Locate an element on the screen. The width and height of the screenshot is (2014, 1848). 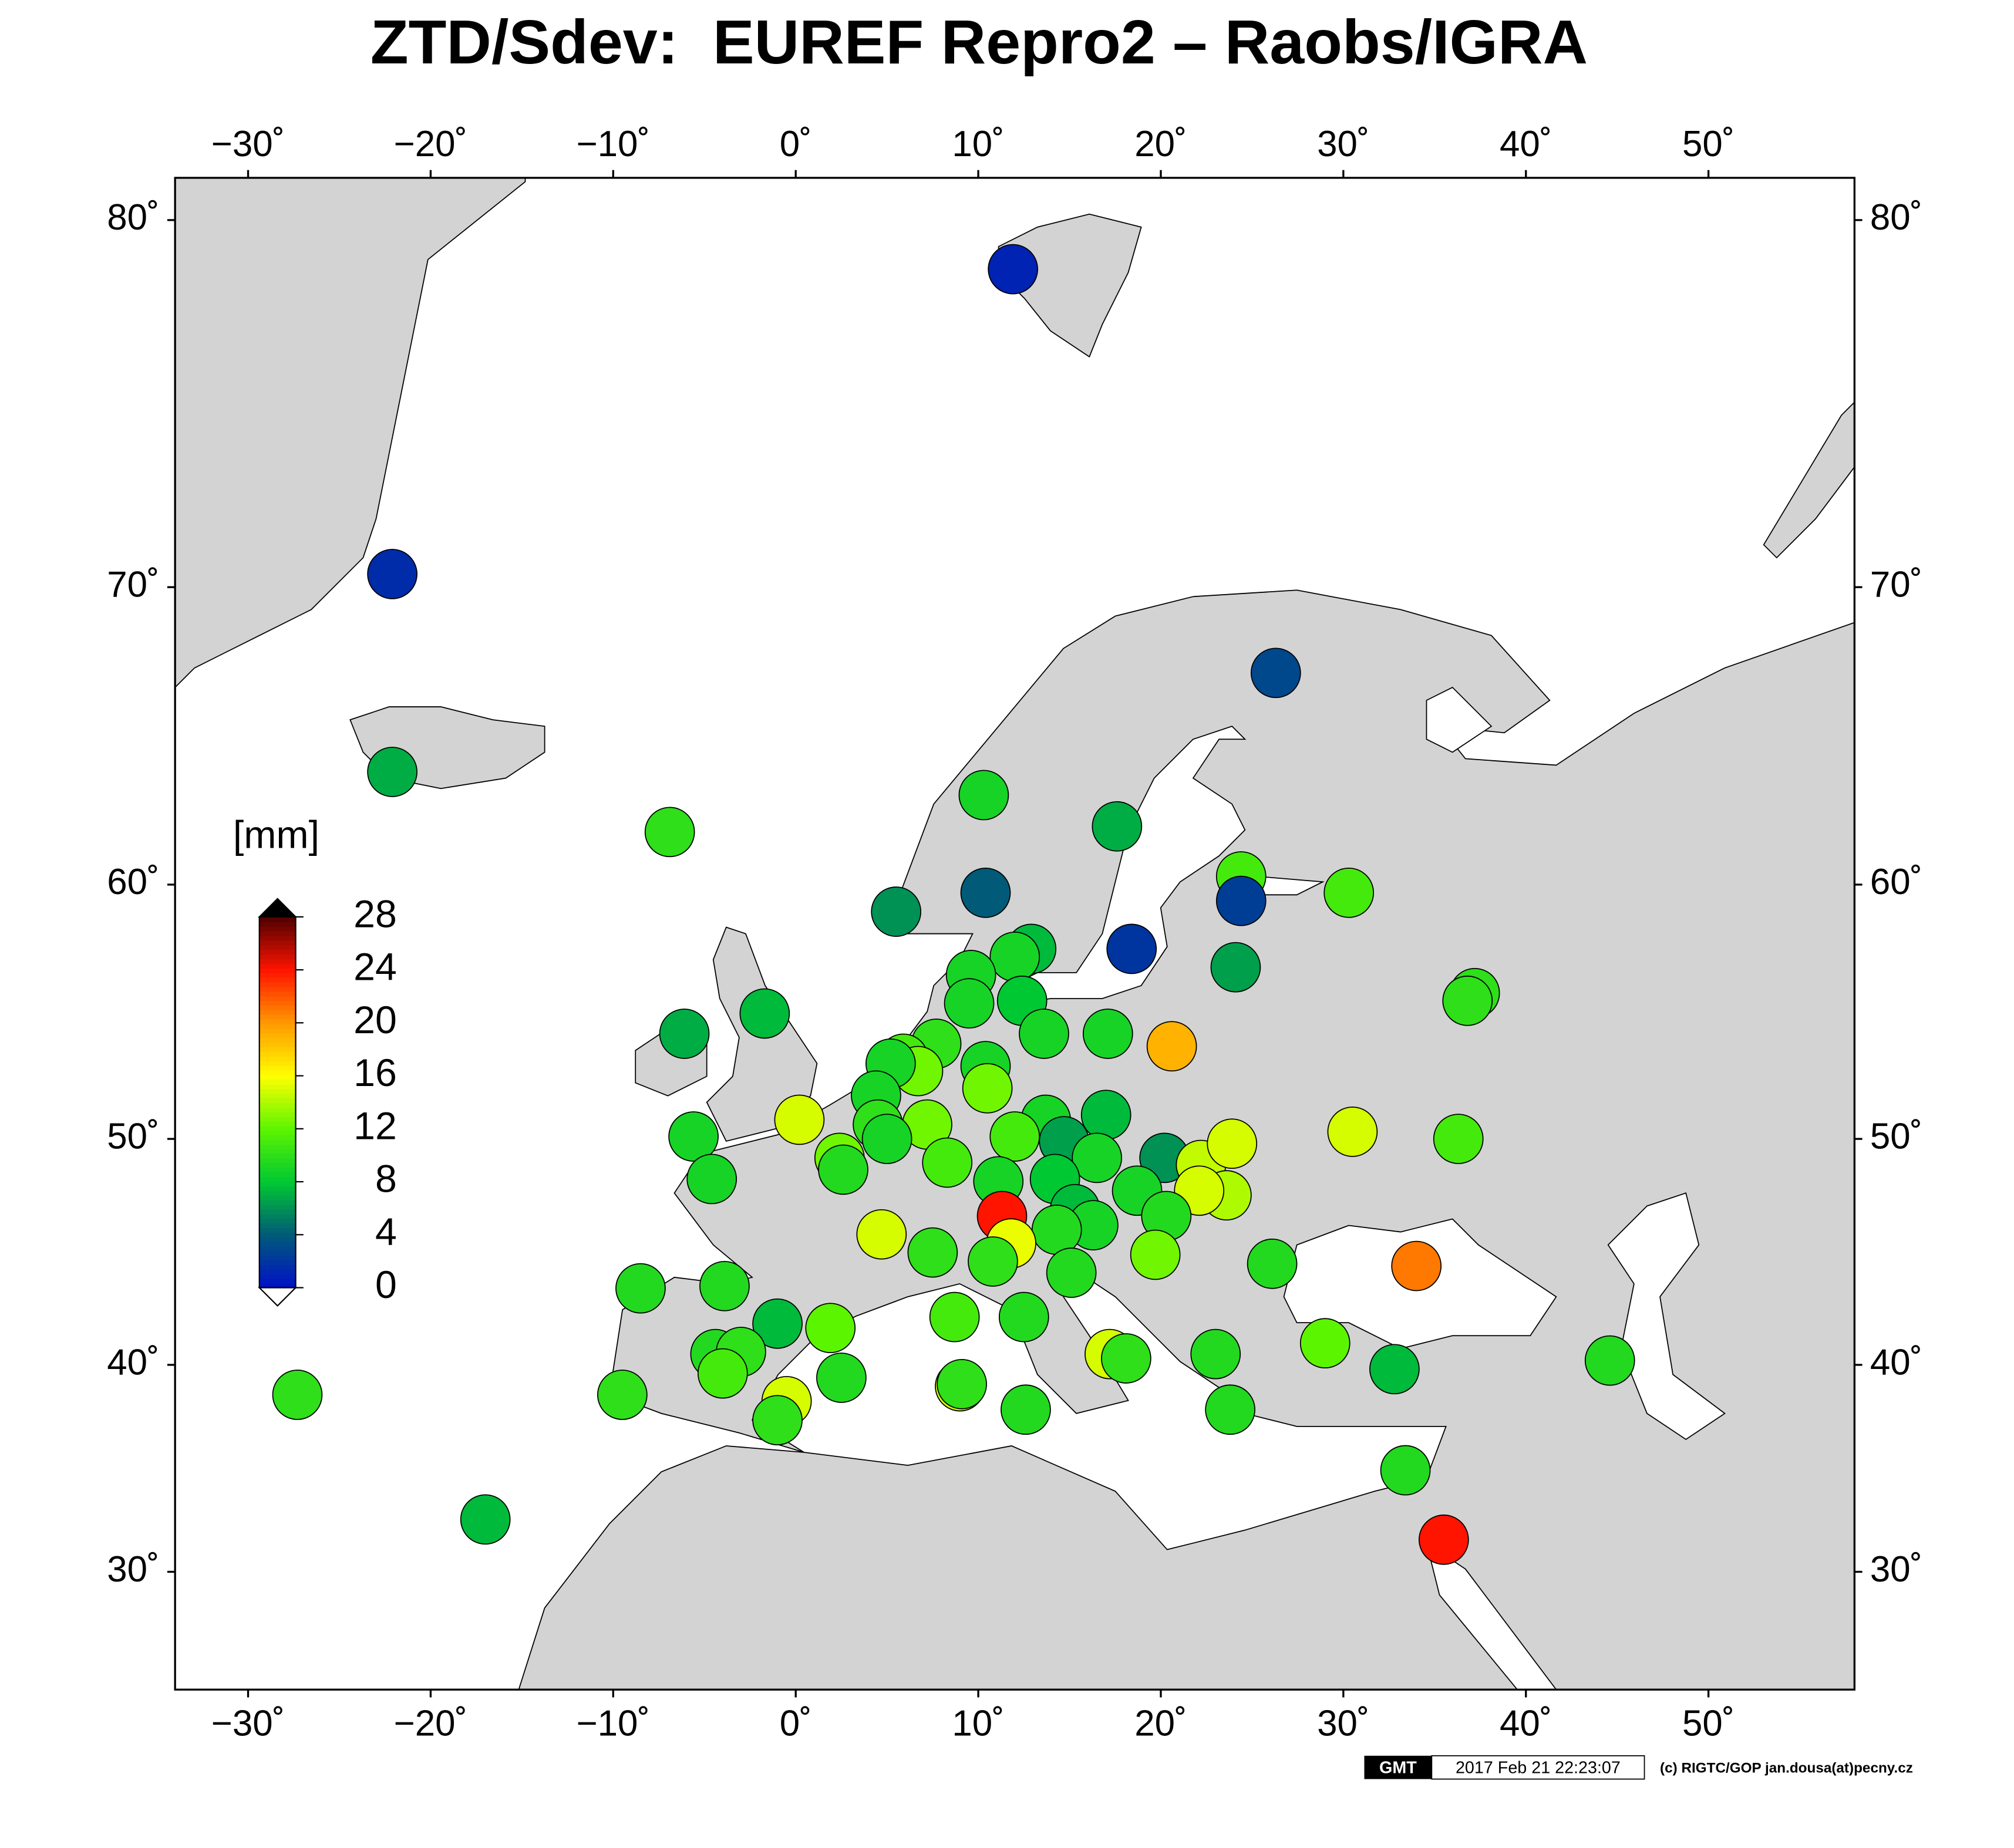
x-tick-label-bottom: 20˚ is located at coordinates (1160, 1723).